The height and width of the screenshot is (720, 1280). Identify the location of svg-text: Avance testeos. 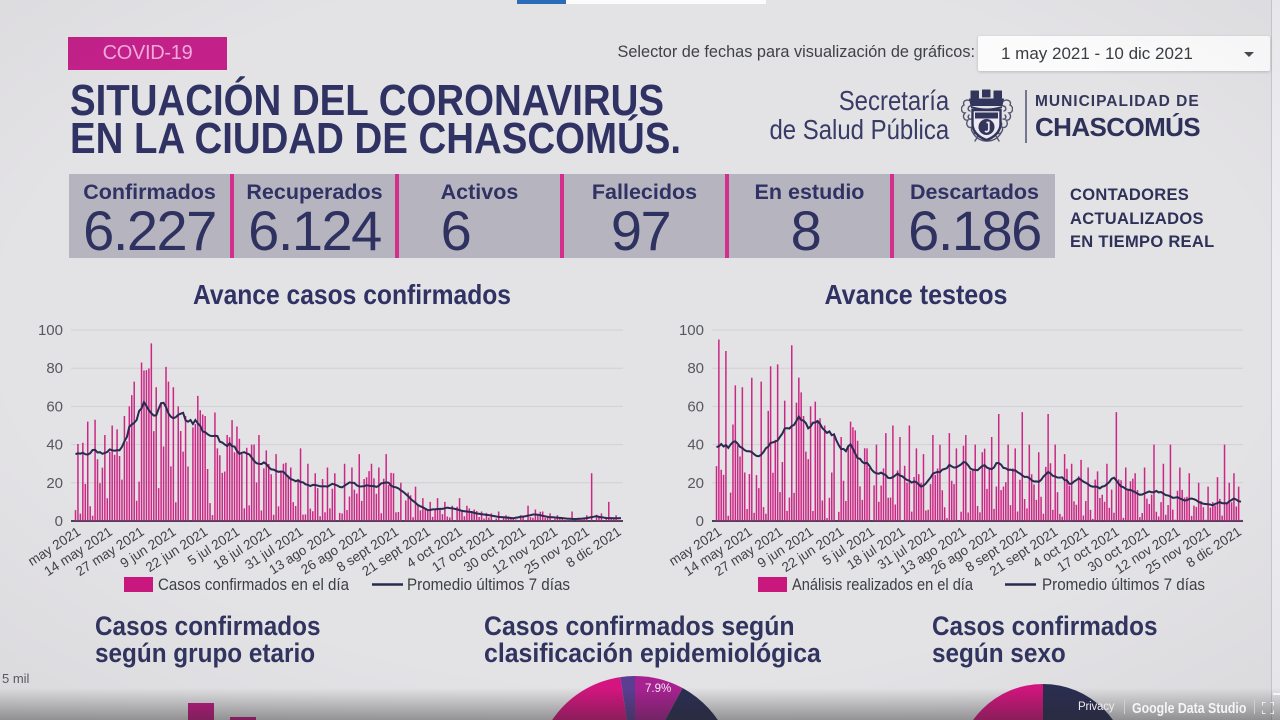
(916, 294).